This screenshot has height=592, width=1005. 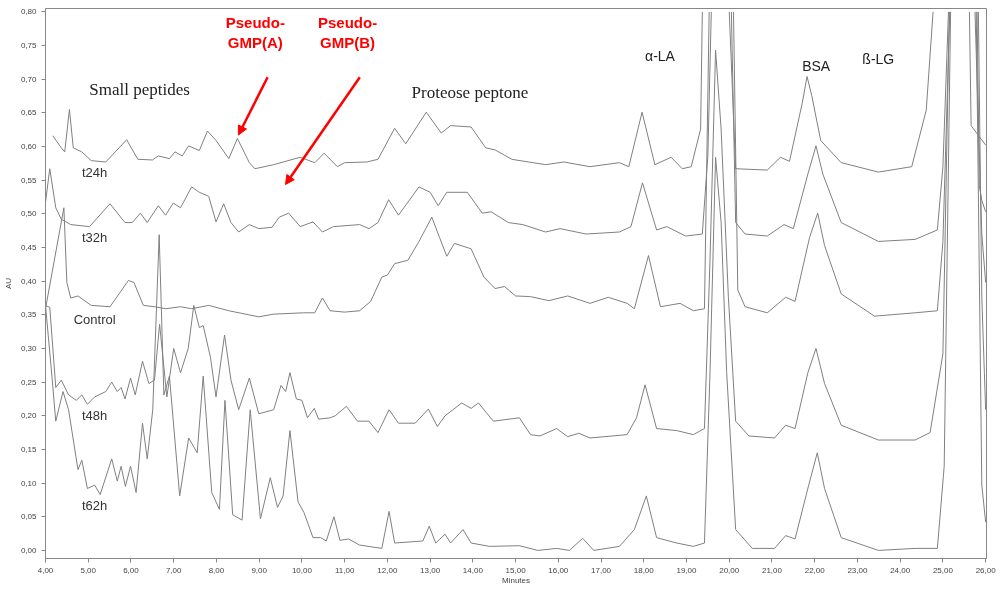 I want to click on x-tick-label: 19,00, so click(x=687, y=570).